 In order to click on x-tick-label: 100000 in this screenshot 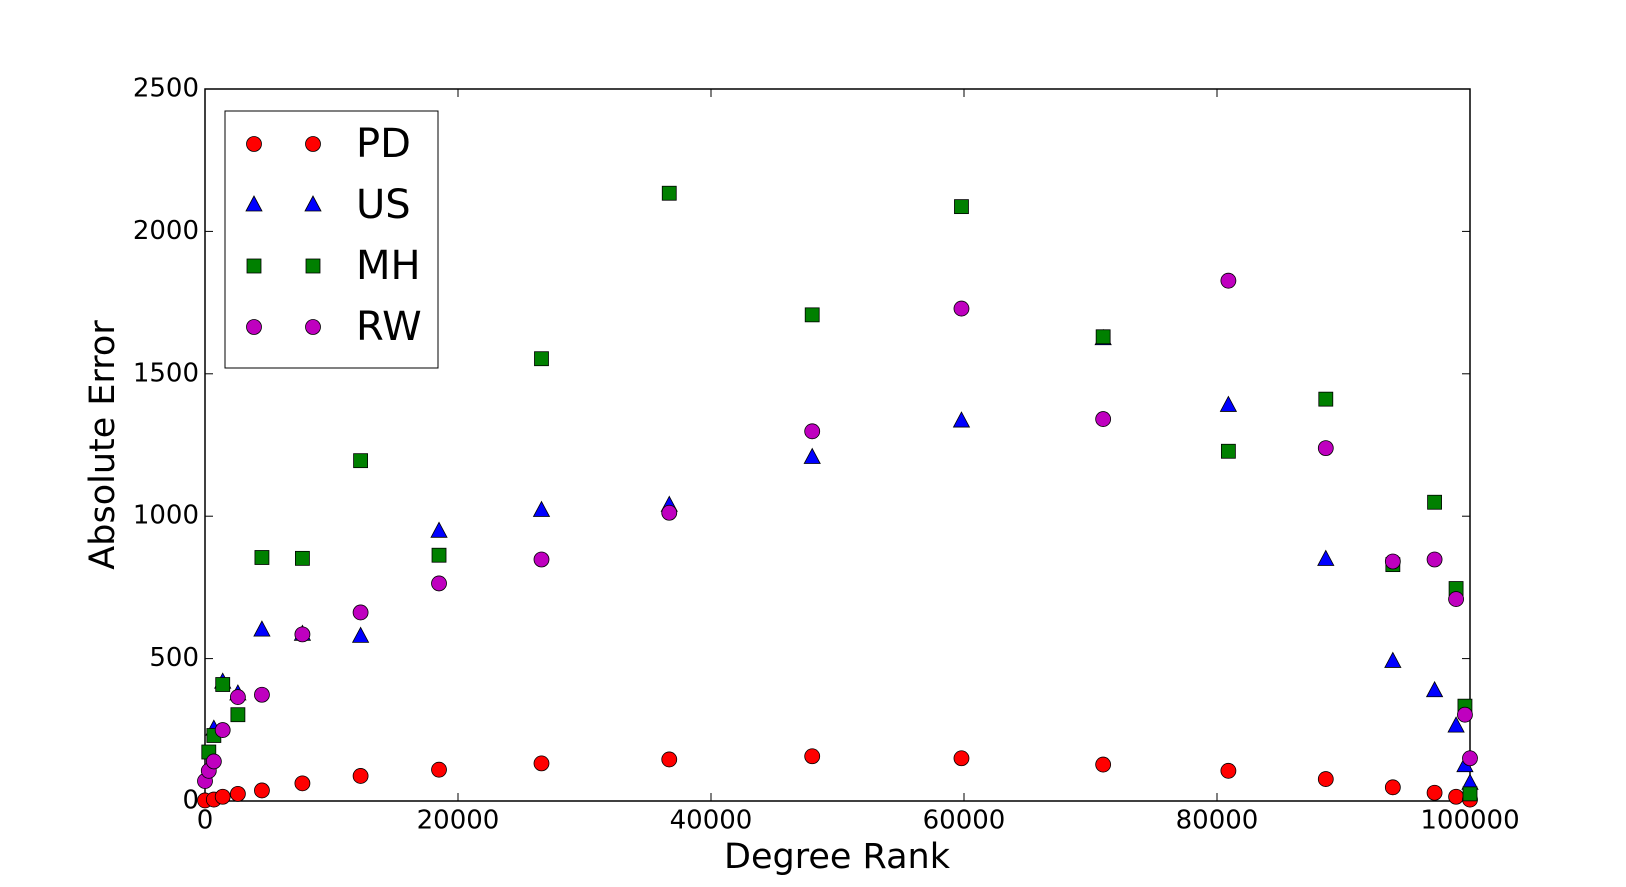, I will do `click(1469, 821)`.